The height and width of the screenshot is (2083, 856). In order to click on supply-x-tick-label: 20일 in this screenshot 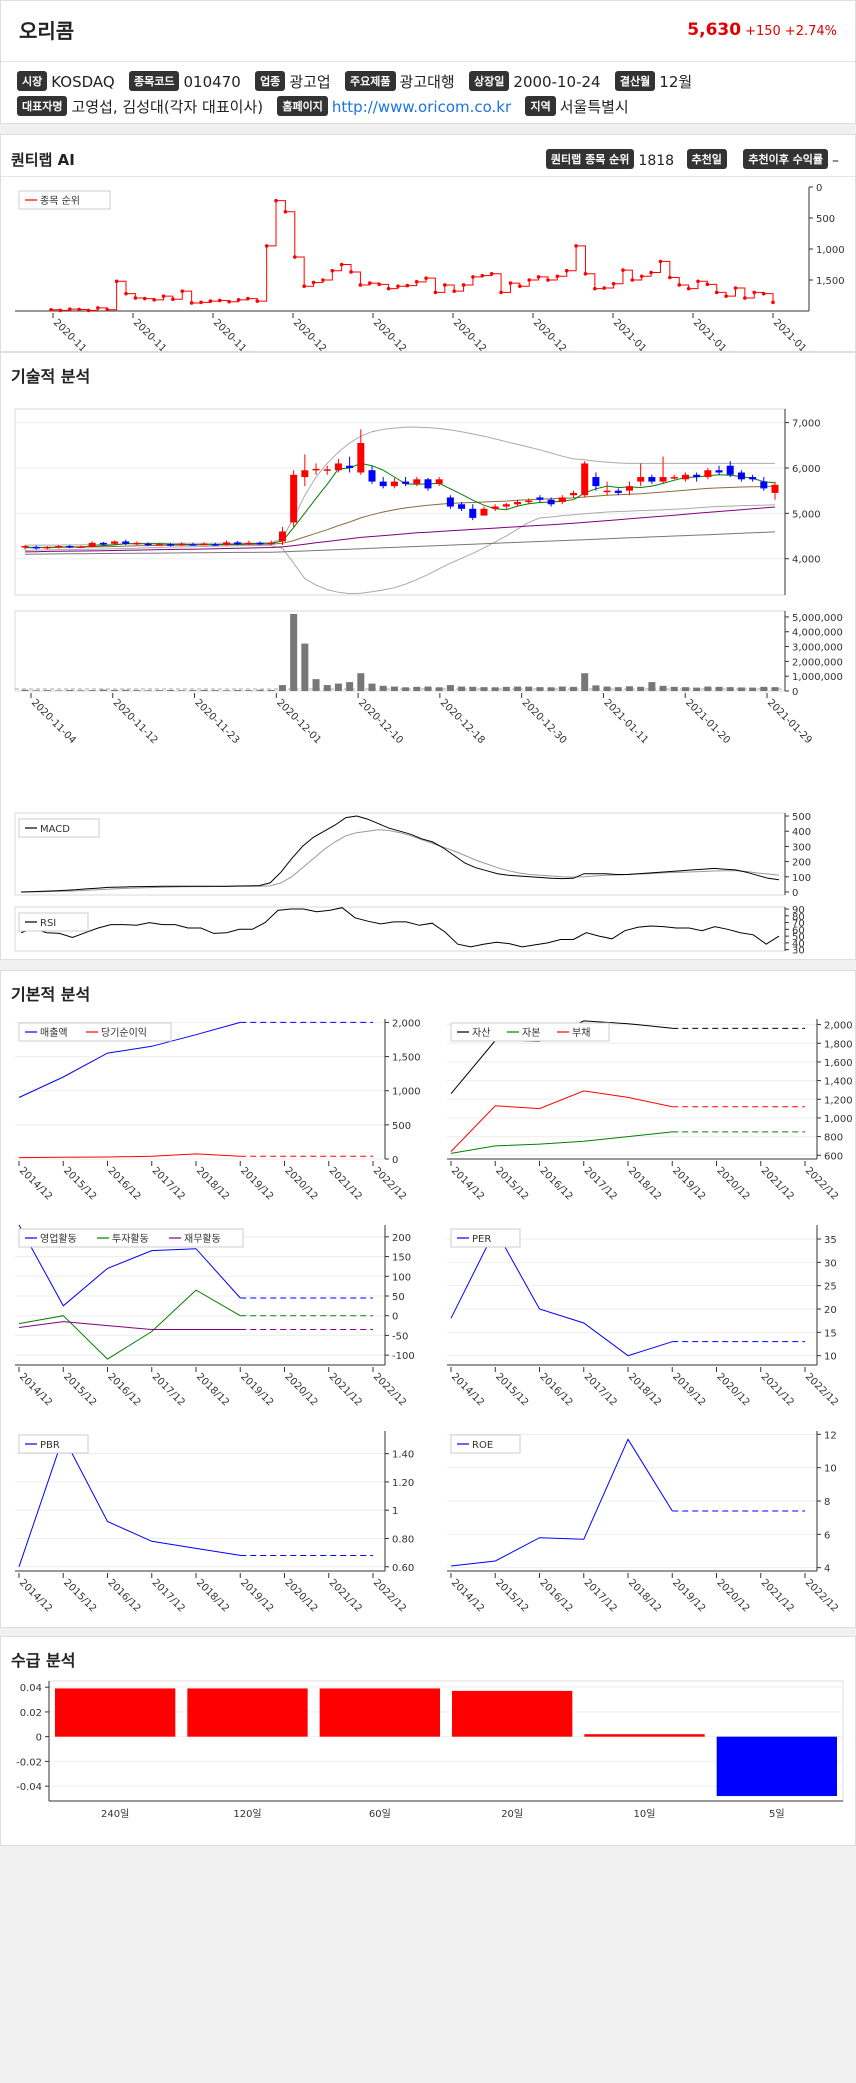, I will do `click(512, 1814)`.